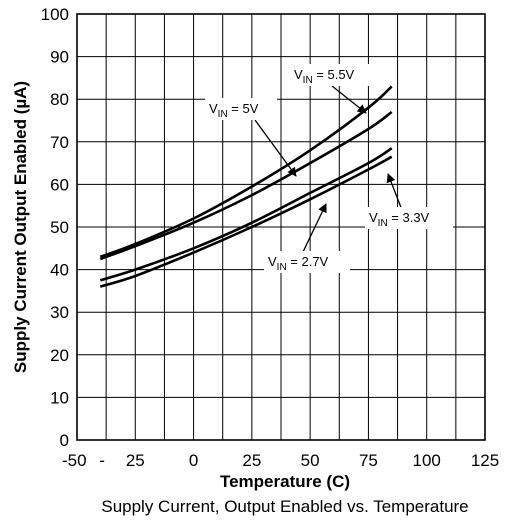  What do you see at coordinates (324, 76) in the screenshot?
I see `series-annotation: VIN = 5.5V` at bounding box center [324, 76].